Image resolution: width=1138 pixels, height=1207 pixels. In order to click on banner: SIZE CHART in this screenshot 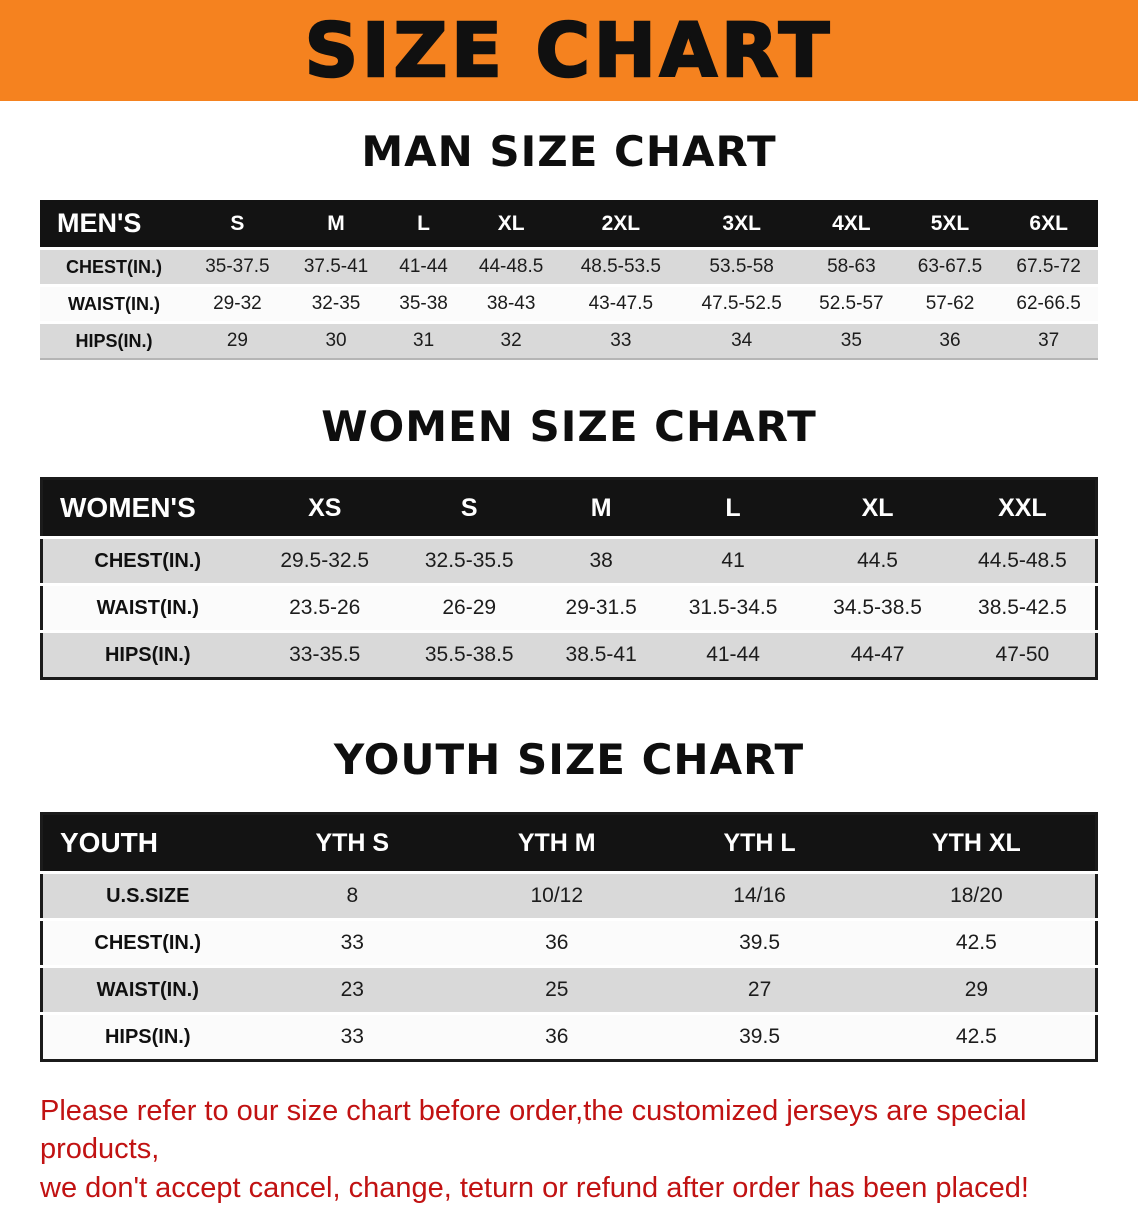, I will do `click(569, 50)`.